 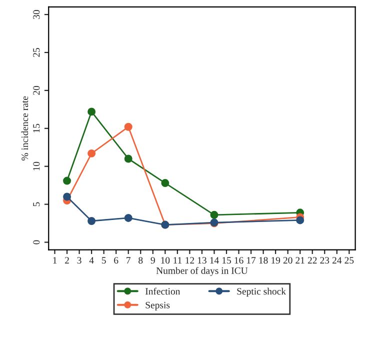 I want to click on x-tick-label: 8, so click(x=140, y=260).